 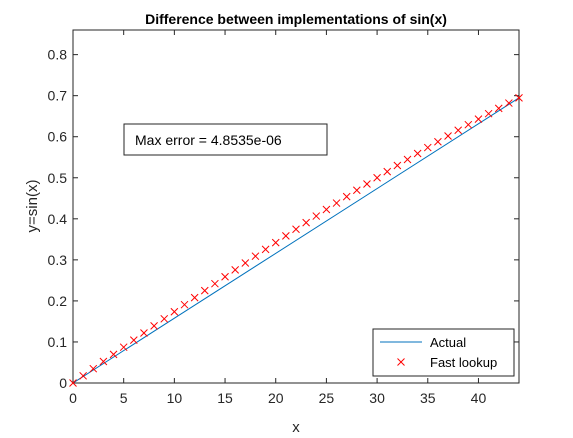 What do you see at coordinates (276, 398) in the screenshot?
I see `x-tick-label: 20` at bounding box center [276, 398].